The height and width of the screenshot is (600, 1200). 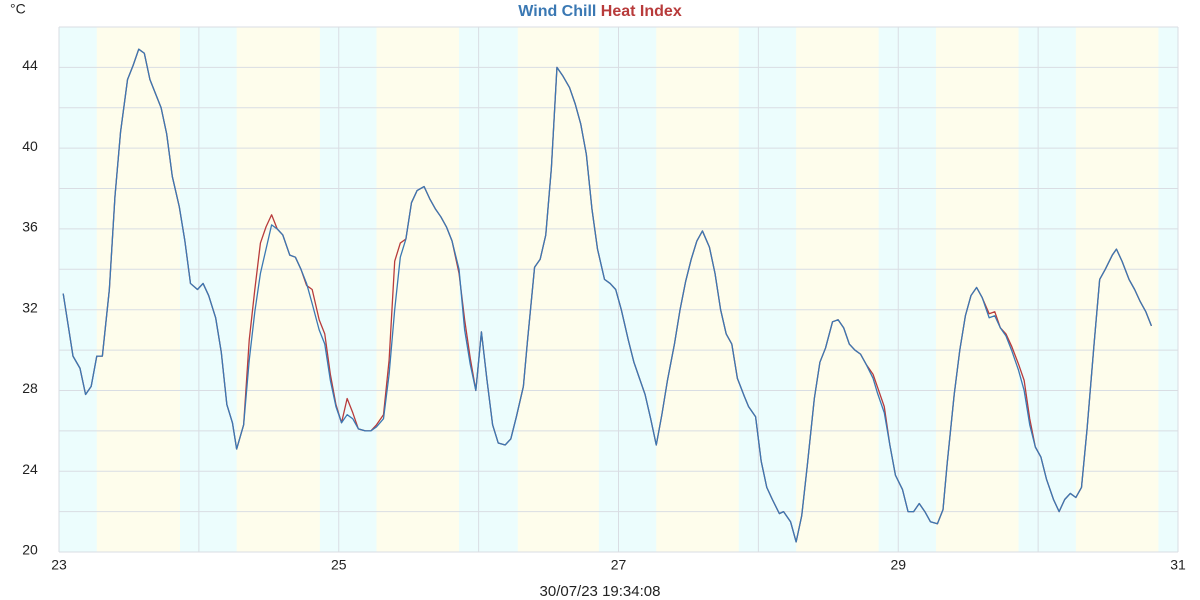 I want to click on y-tick-label: 36, so click(x=30, y=227).